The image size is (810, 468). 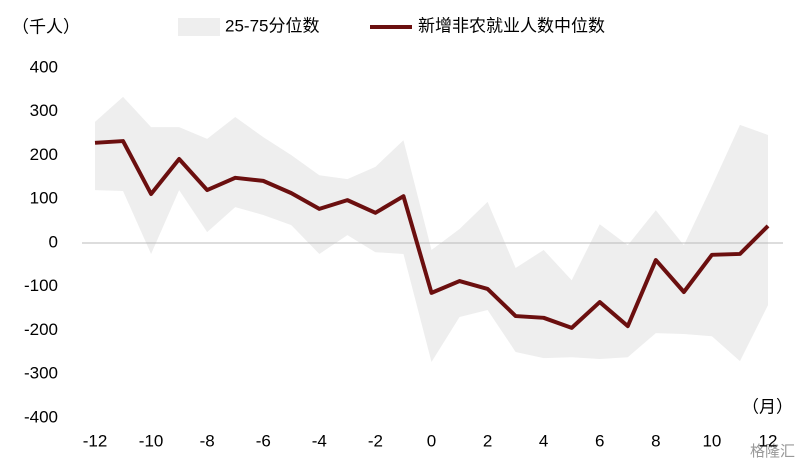 I want to click on x-tick-label: -4, so click(x=319, y=440).